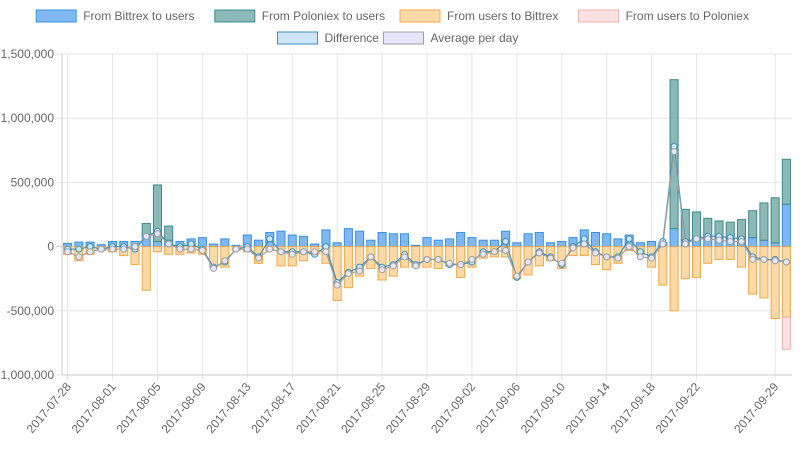 The width and height of the screenshot is (800, 450). I want to click on x-tick-label: 2017-07-28, so click(49, 408).